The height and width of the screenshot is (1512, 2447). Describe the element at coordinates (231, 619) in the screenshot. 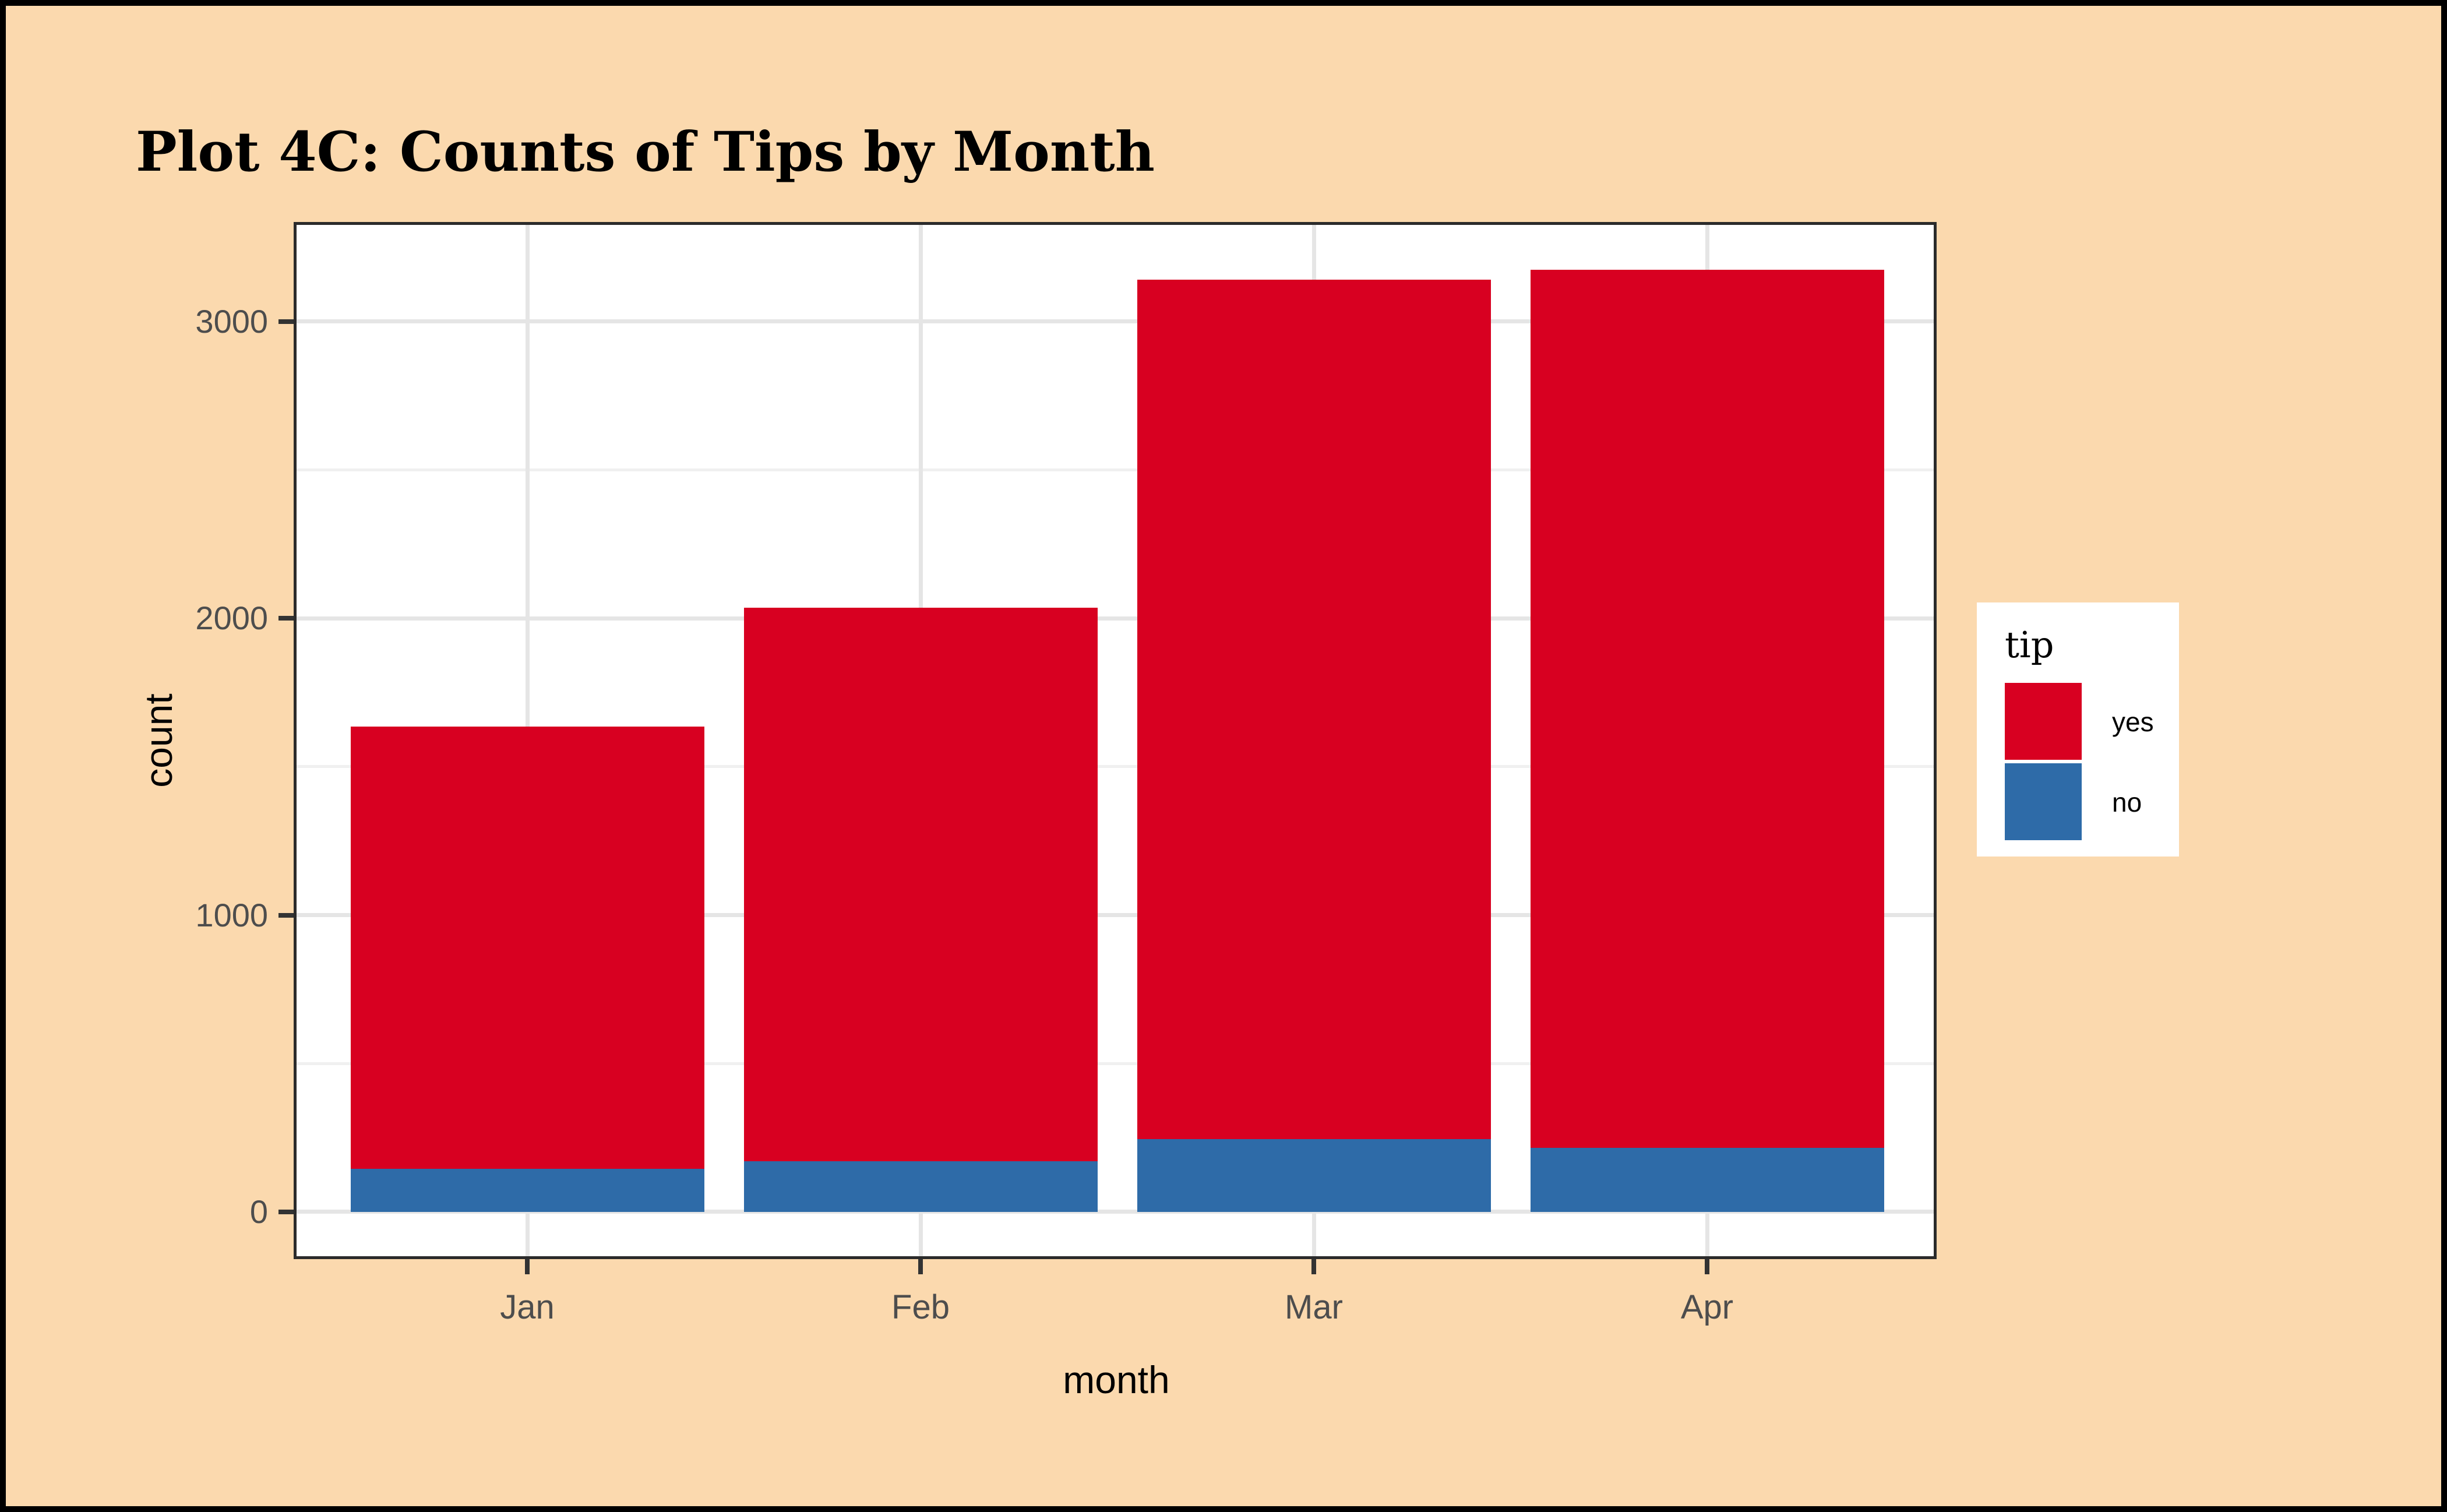

I see `y-tick-label-2000: 2000` at that location.